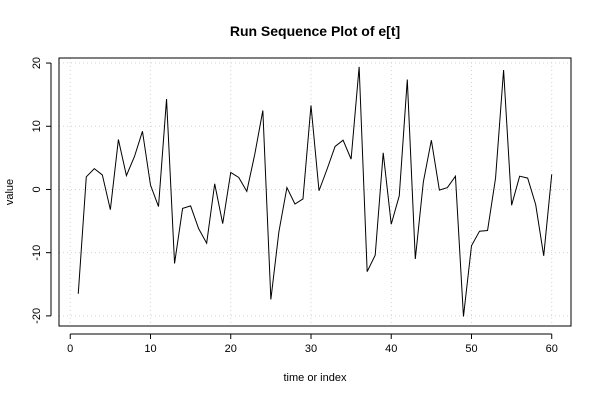 This screenshot has width=599, height=400. I want to click on x-tick-label-2: 20, so click(231, 349).